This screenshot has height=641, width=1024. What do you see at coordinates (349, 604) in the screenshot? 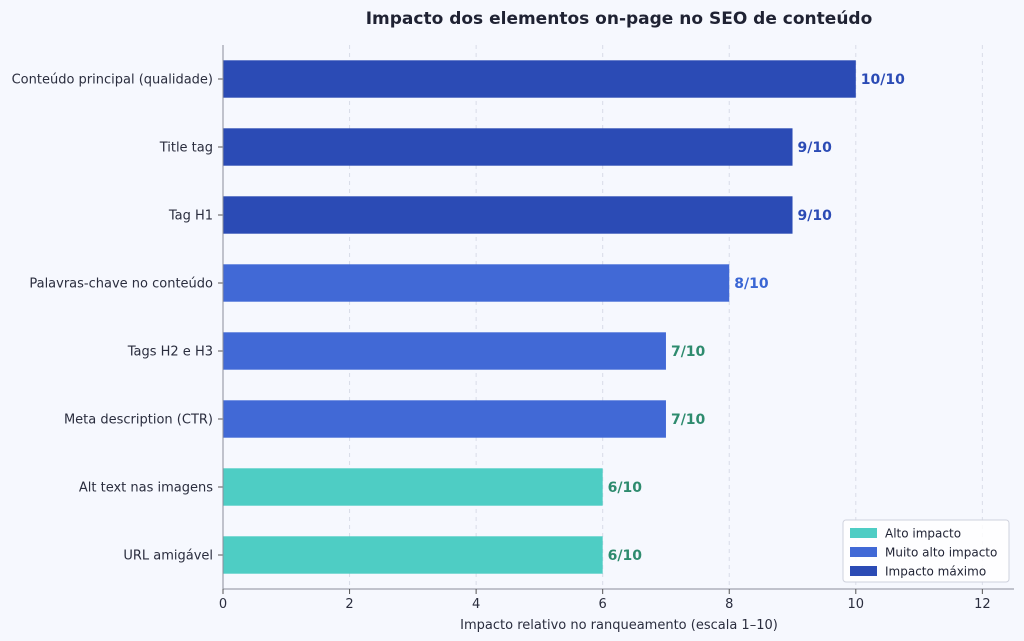
I see `x-tick-label: 2` at bounding box center [349, 604].